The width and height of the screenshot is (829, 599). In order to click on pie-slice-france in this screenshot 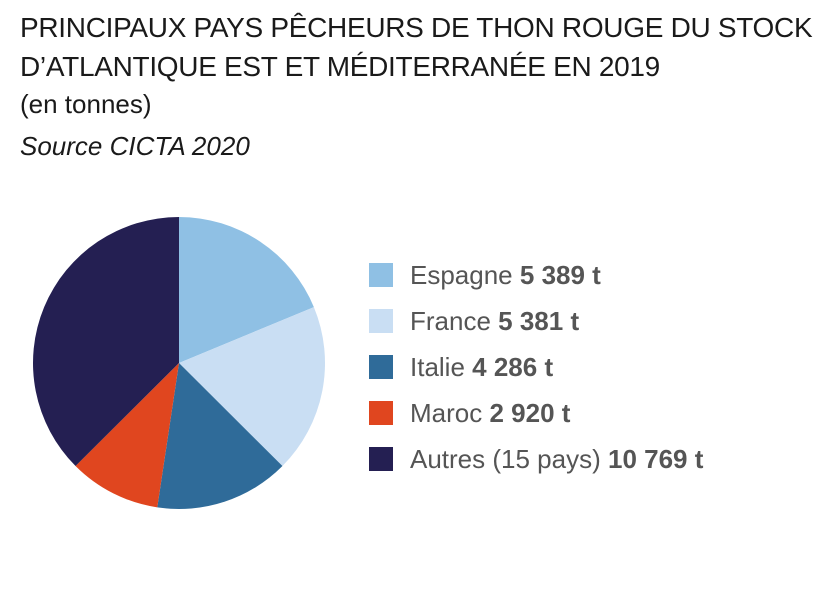, I will do `click(252, 387)`.